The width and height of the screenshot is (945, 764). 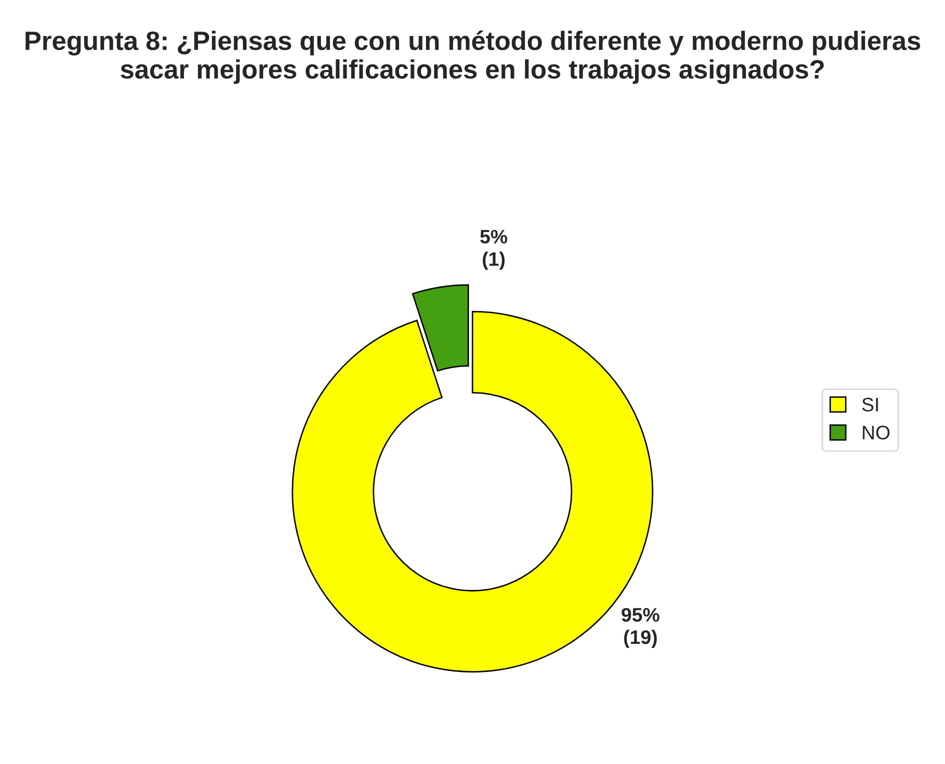 I want to click on chart-title: Pregunta 8: ¿Piensas que con un método diferente y moderno pudieras sacar mejores calificaciones en los trabajos asignados?, so click(x=473, y=57).